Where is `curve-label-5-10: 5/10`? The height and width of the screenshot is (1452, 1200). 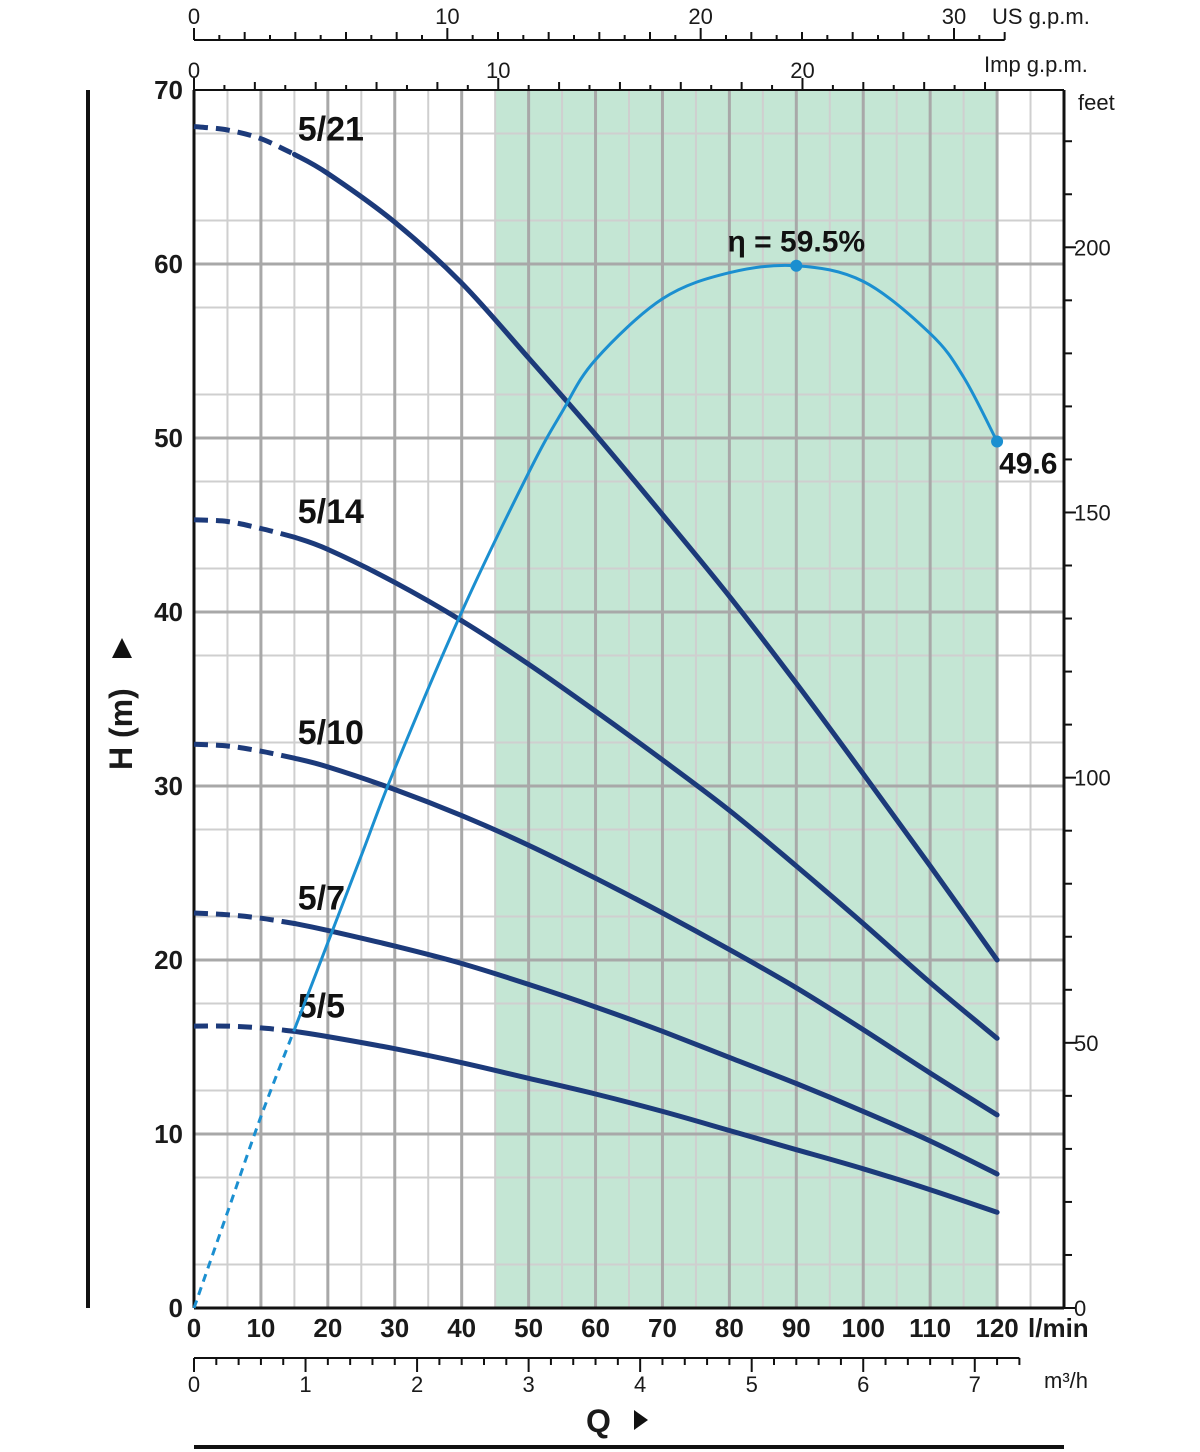 curve-label-5-10: 5/10 is located at coordinates (331, 733).